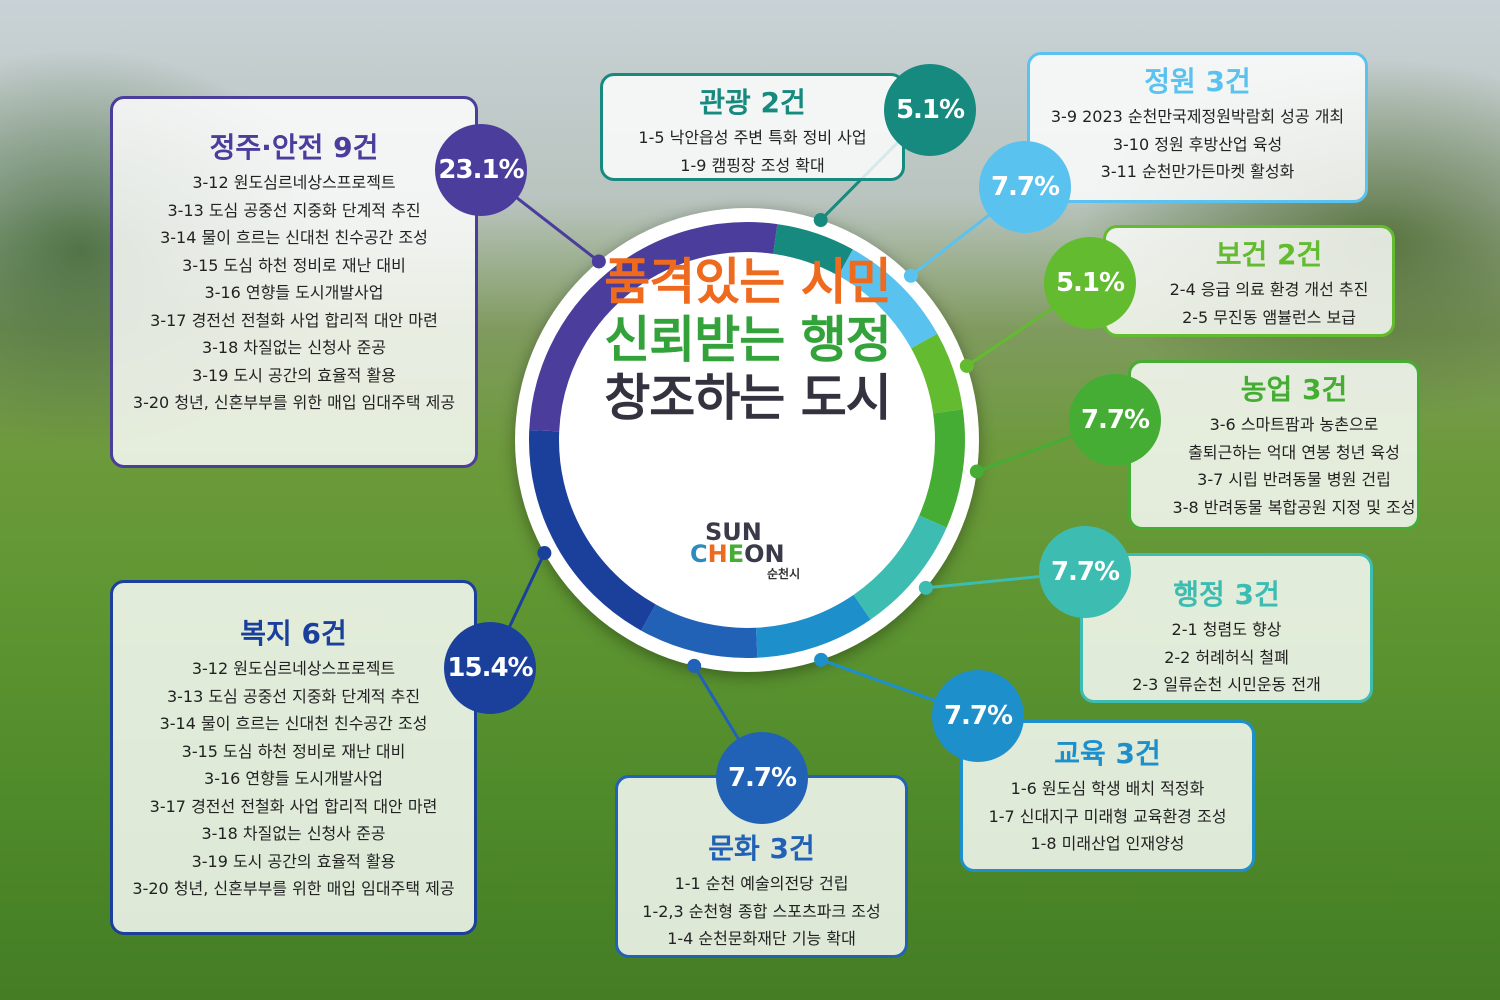 The width and height of the screenshot is (1500, 1000). What do you see at coordinates (1226, 629) in the screenshot?
I see `category-item: 2-1 청렴도 향상` at bounding box center [1226, 629].